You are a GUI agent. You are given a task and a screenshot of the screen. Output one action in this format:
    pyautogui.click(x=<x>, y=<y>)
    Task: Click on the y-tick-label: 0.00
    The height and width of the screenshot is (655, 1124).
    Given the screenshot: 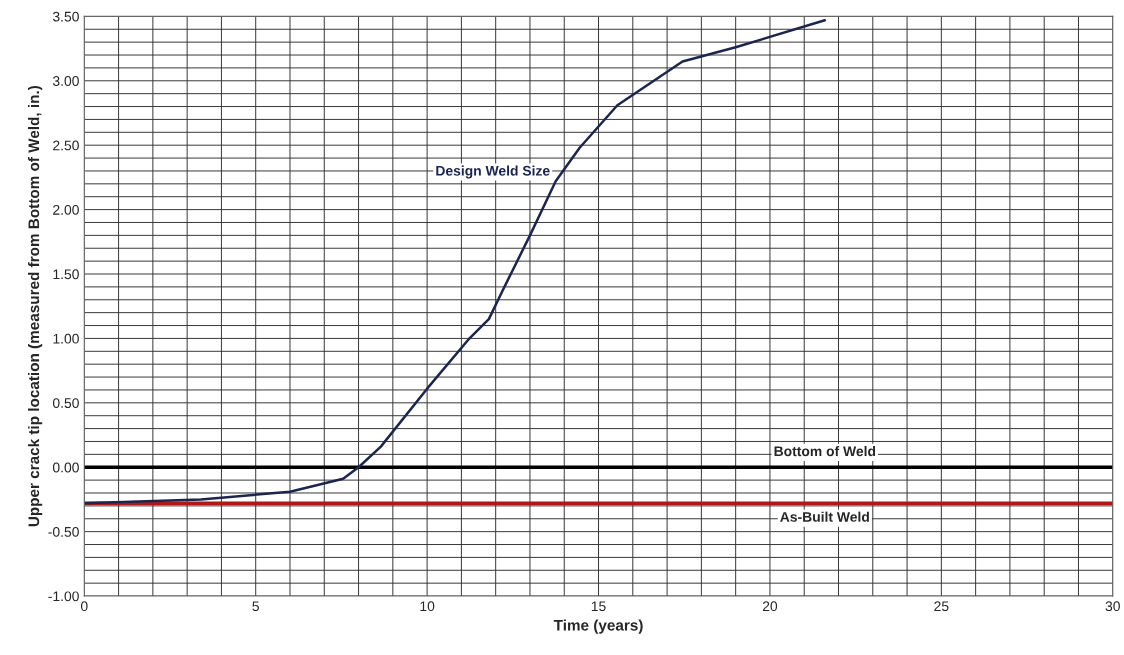 What is the action you would take?
    pyautogui.click(x=65, y=467)
    